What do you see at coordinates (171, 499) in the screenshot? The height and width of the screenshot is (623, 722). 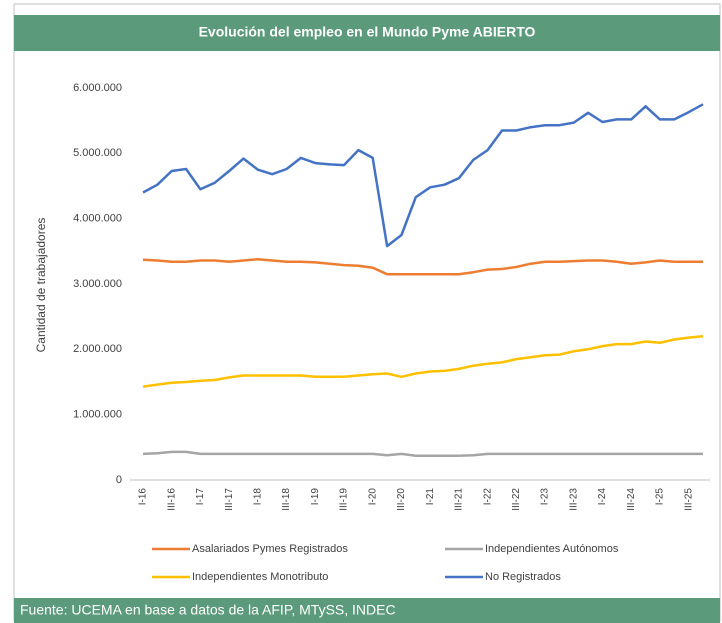 I see `x-tick-label: III-16` at bounding box center [171, 499].